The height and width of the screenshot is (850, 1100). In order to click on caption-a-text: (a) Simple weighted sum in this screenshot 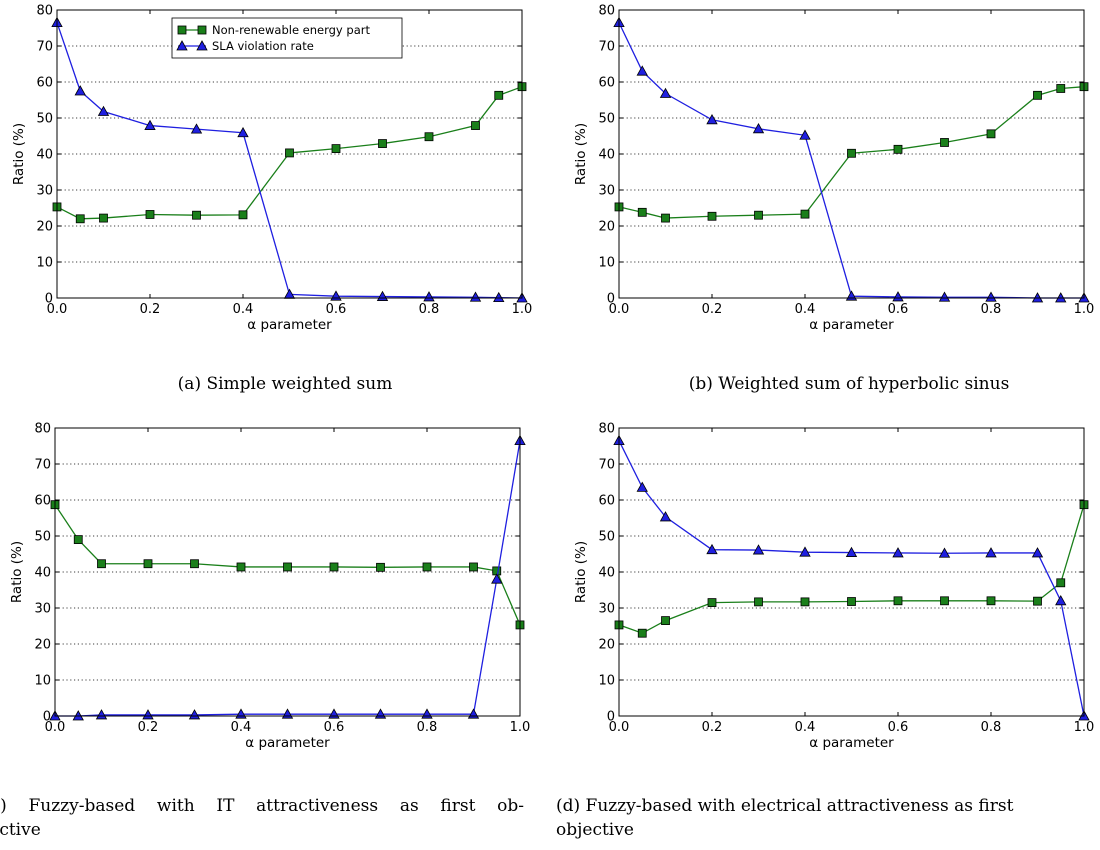, I will do `click(285, 384)`.